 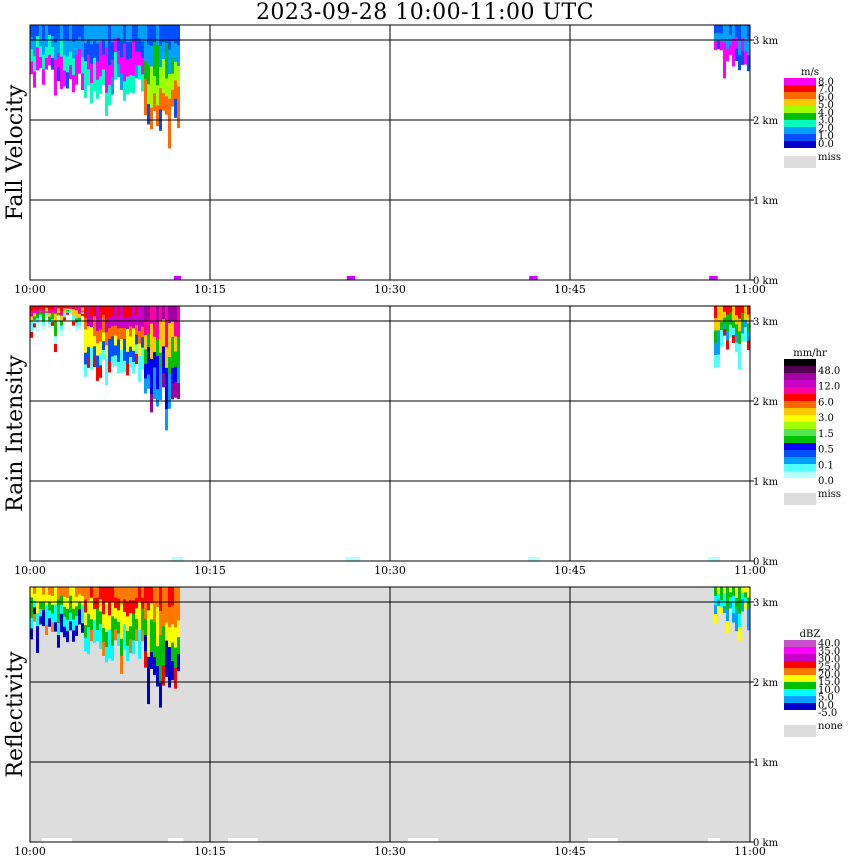 I want to click on colorbar-label: 30.0, so click(x=829, y=659).